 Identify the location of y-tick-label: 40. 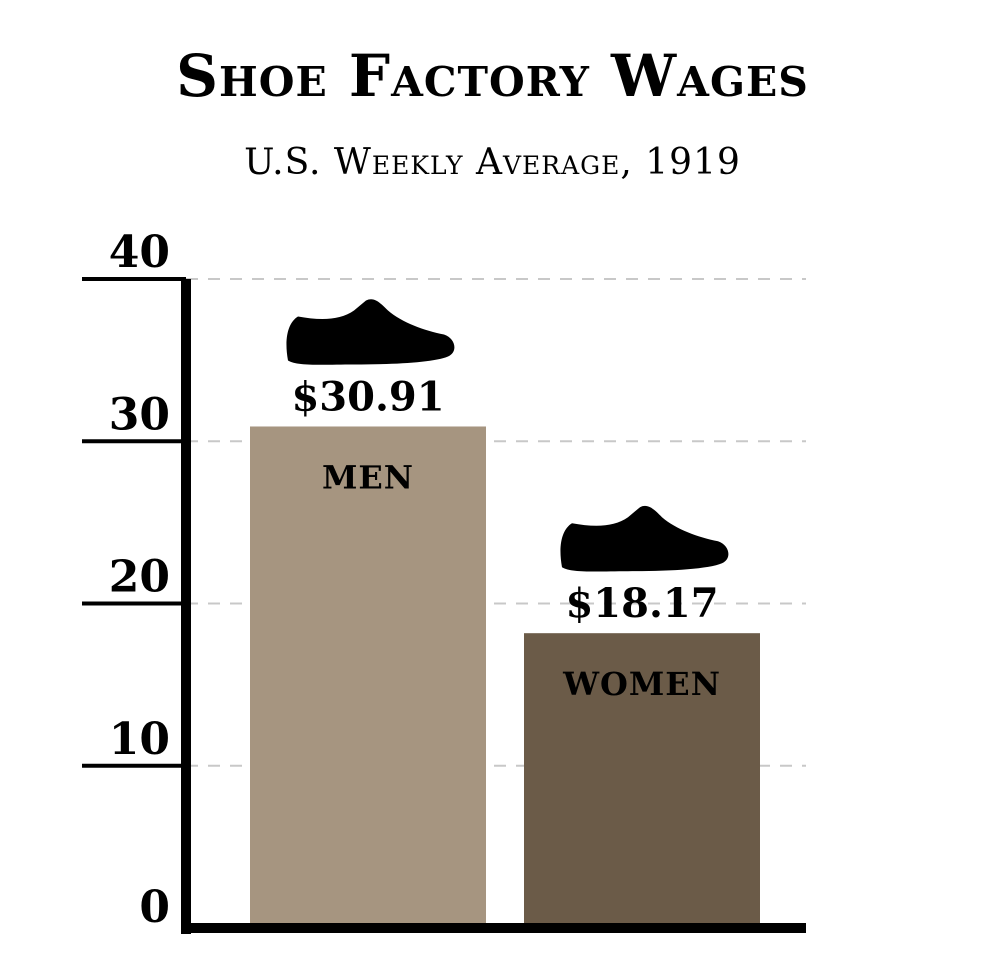
(139, 252).